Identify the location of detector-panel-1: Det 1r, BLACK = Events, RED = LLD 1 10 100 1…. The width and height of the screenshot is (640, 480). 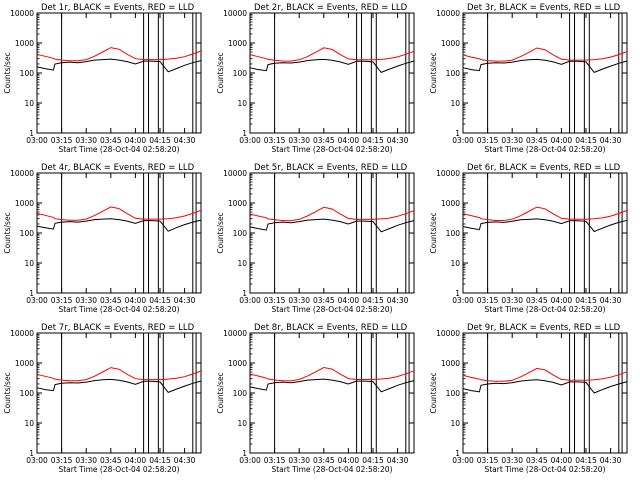
(102, 78).